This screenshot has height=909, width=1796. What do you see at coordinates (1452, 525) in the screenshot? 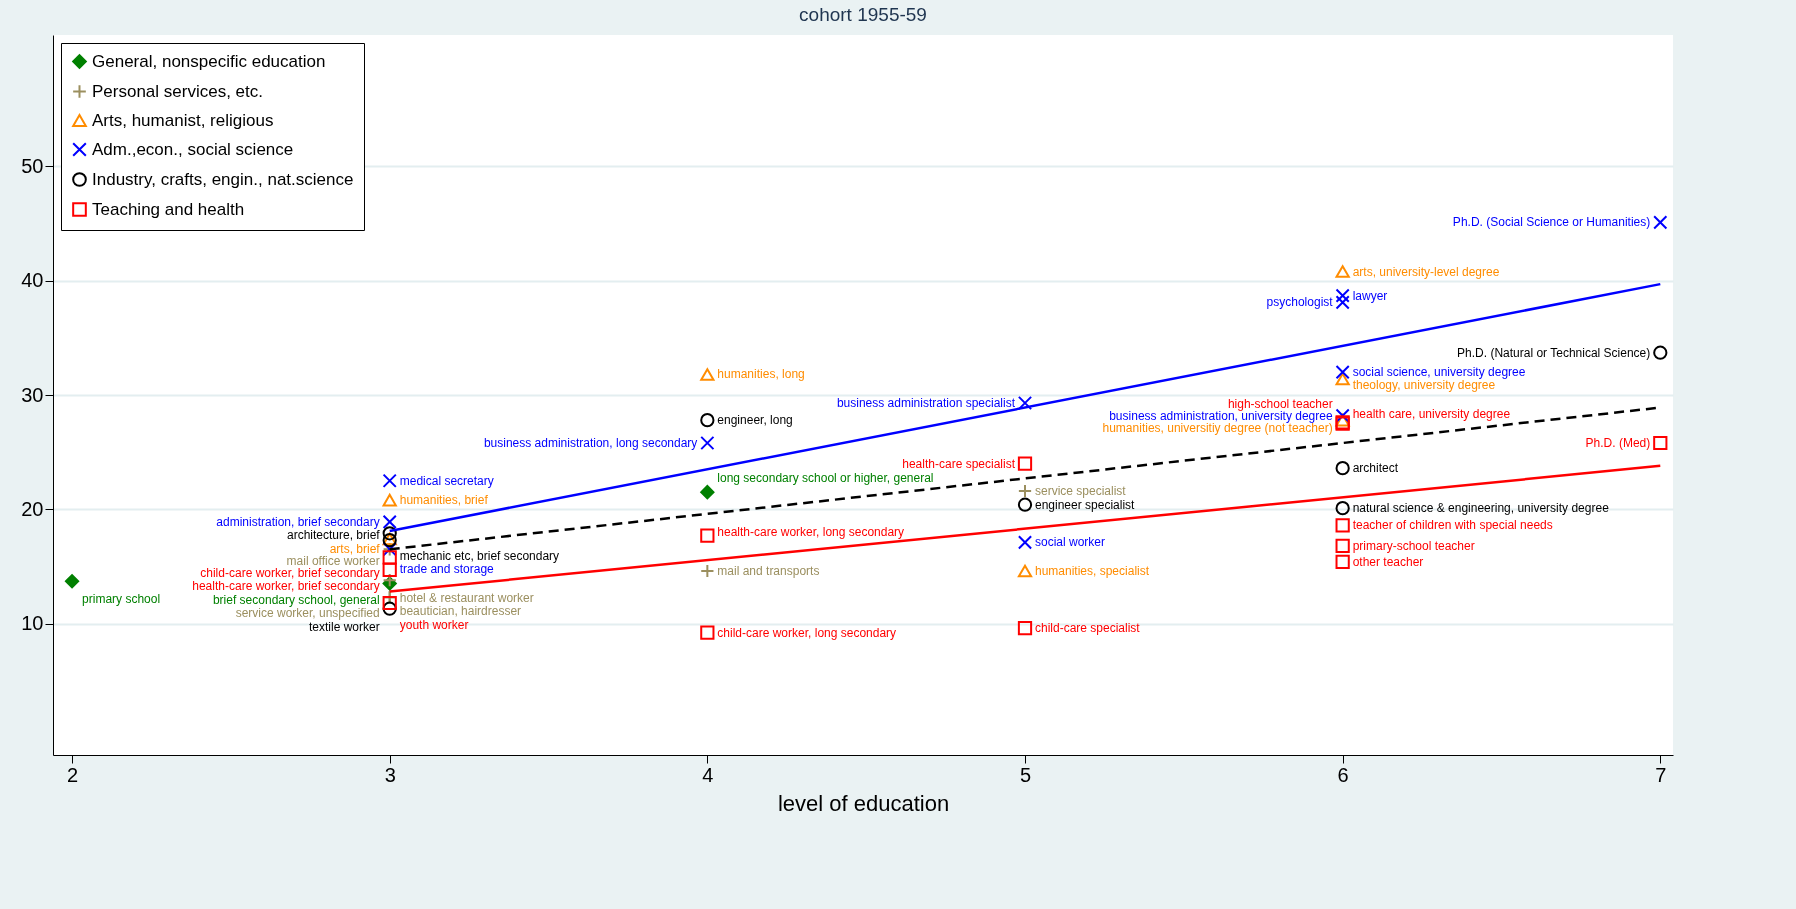
I see `data-label: teacher of children with special needs` at bounding box center [1452, 525].